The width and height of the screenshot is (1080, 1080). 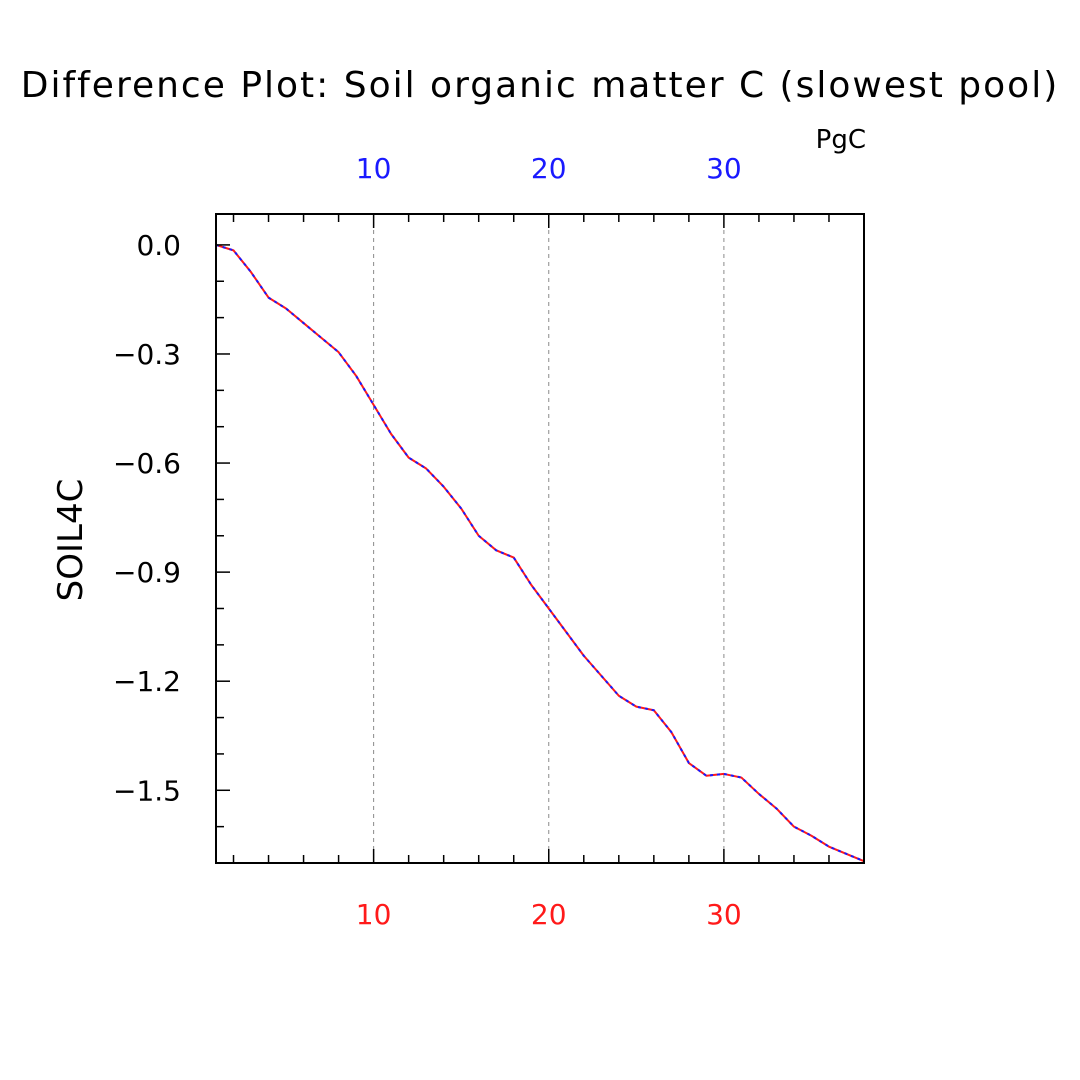 I want to click on x-tick-label-top: 20, so click(x=549, y=168).